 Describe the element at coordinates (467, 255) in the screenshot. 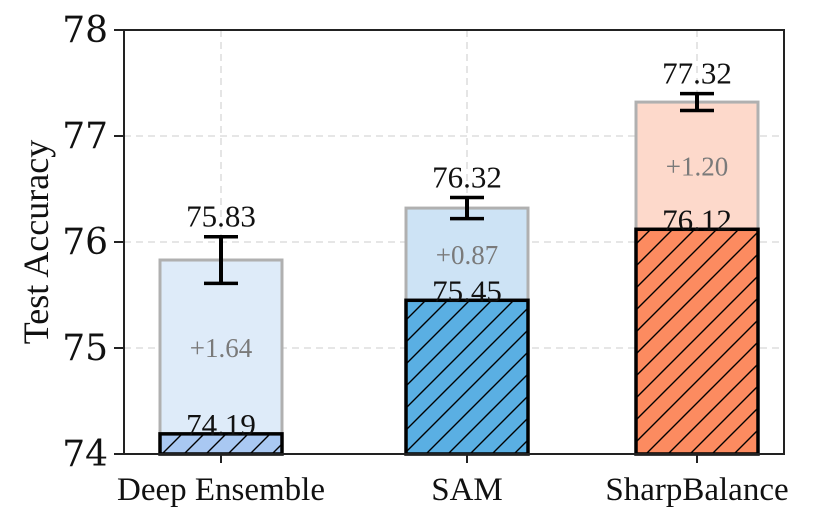

I see `gain-label: +0.87` at that location.